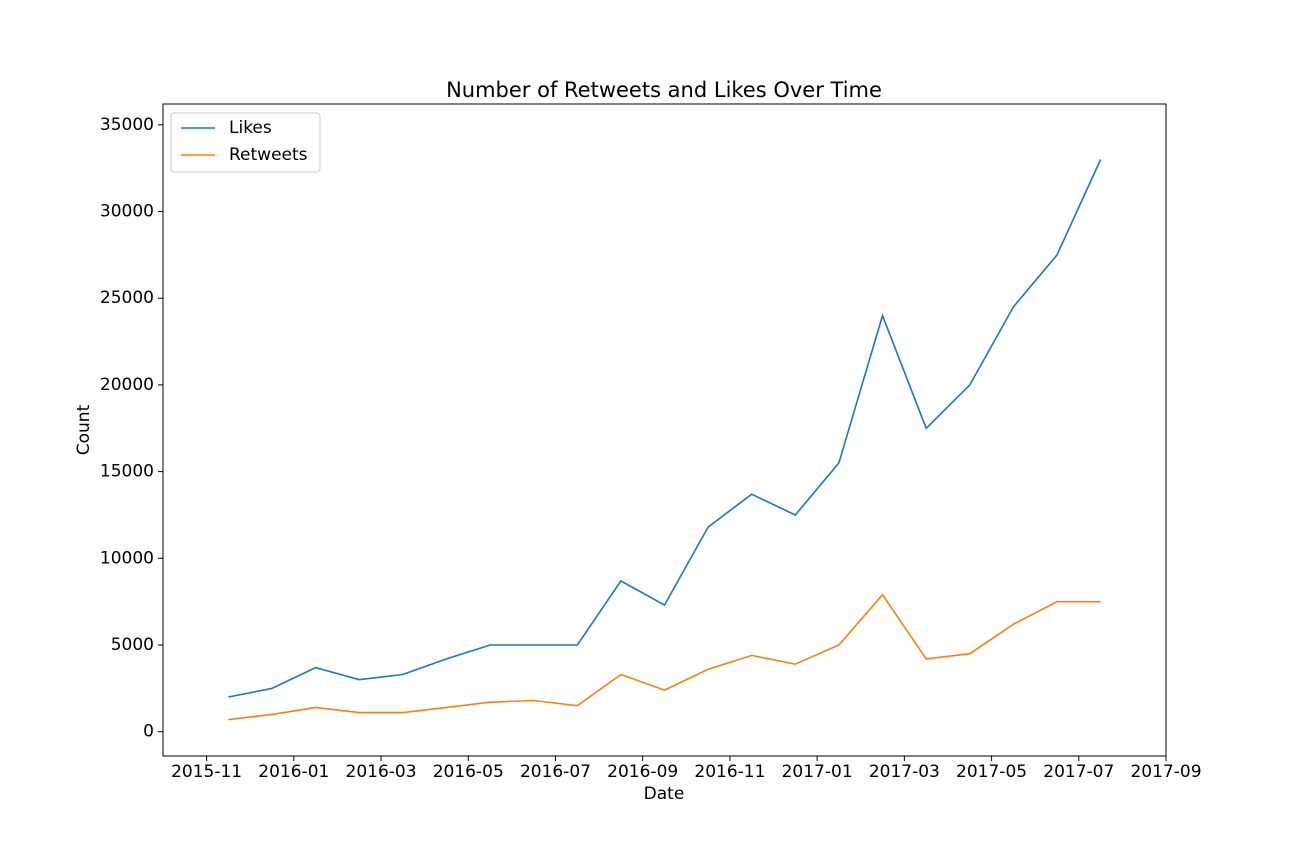  I want to click on y-tick-label: 15000, so click(127, 472).